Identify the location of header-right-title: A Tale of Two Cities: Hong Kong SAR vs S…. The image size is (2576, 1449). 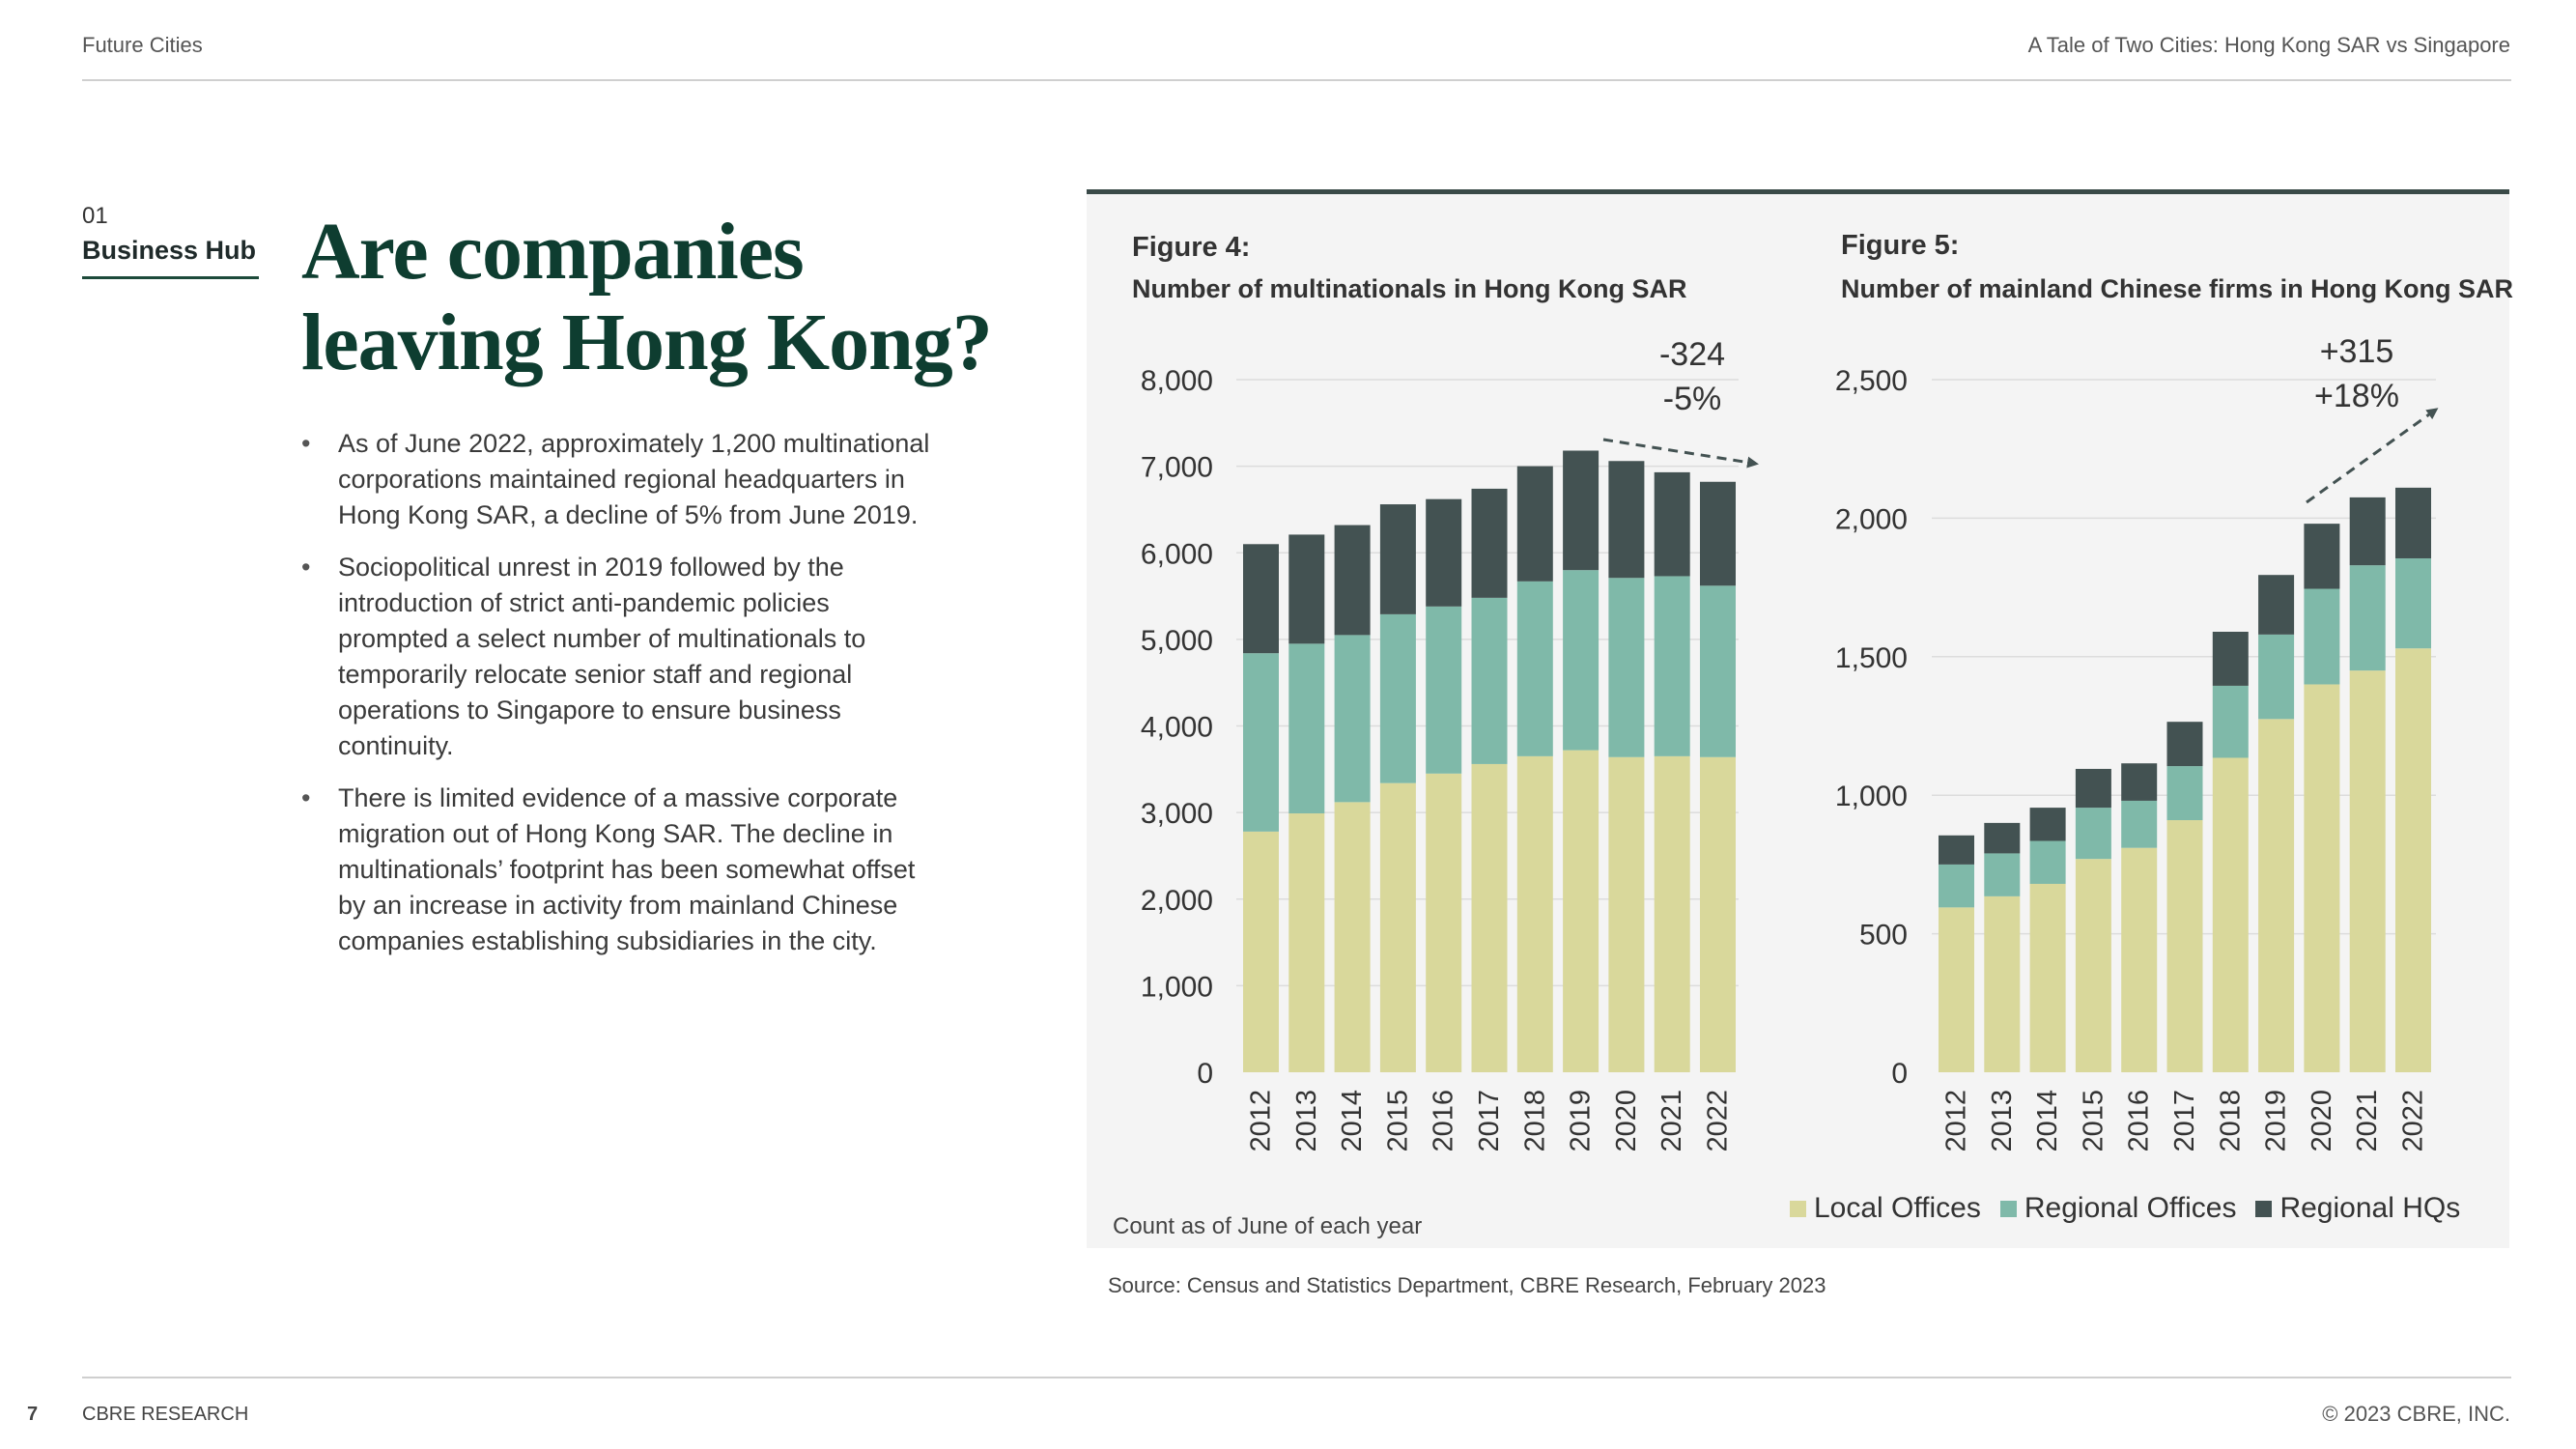
(2268, 45).